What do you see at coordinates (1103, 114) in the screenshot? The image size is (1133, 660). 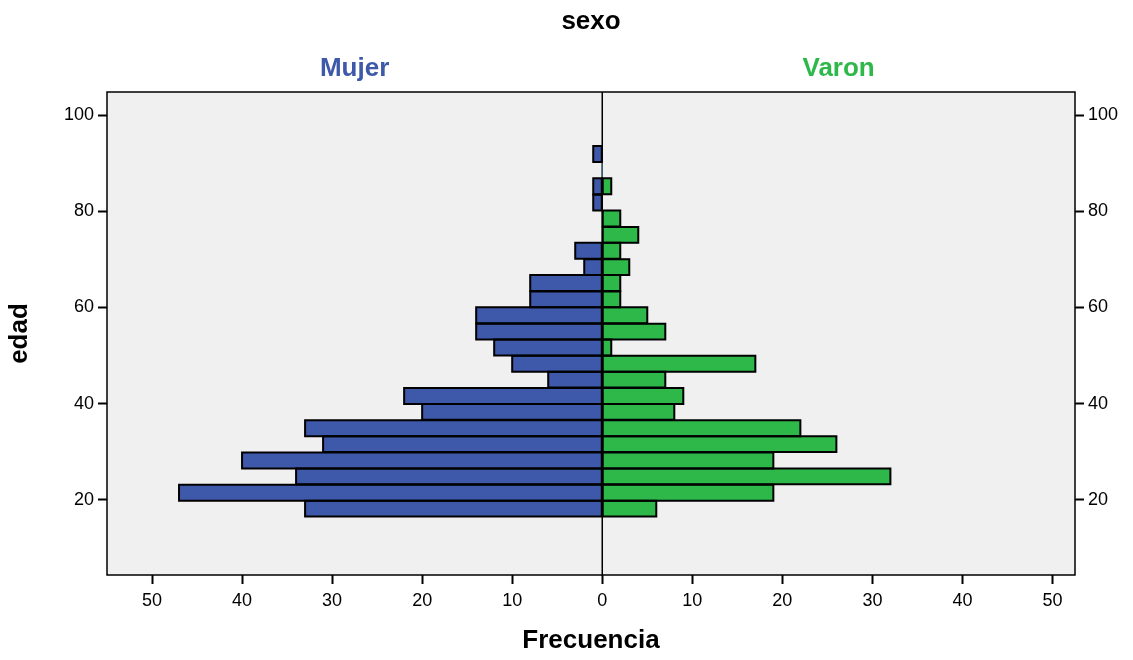 I see `y2-tick-label: 100` at bounding box center [1103, 114].